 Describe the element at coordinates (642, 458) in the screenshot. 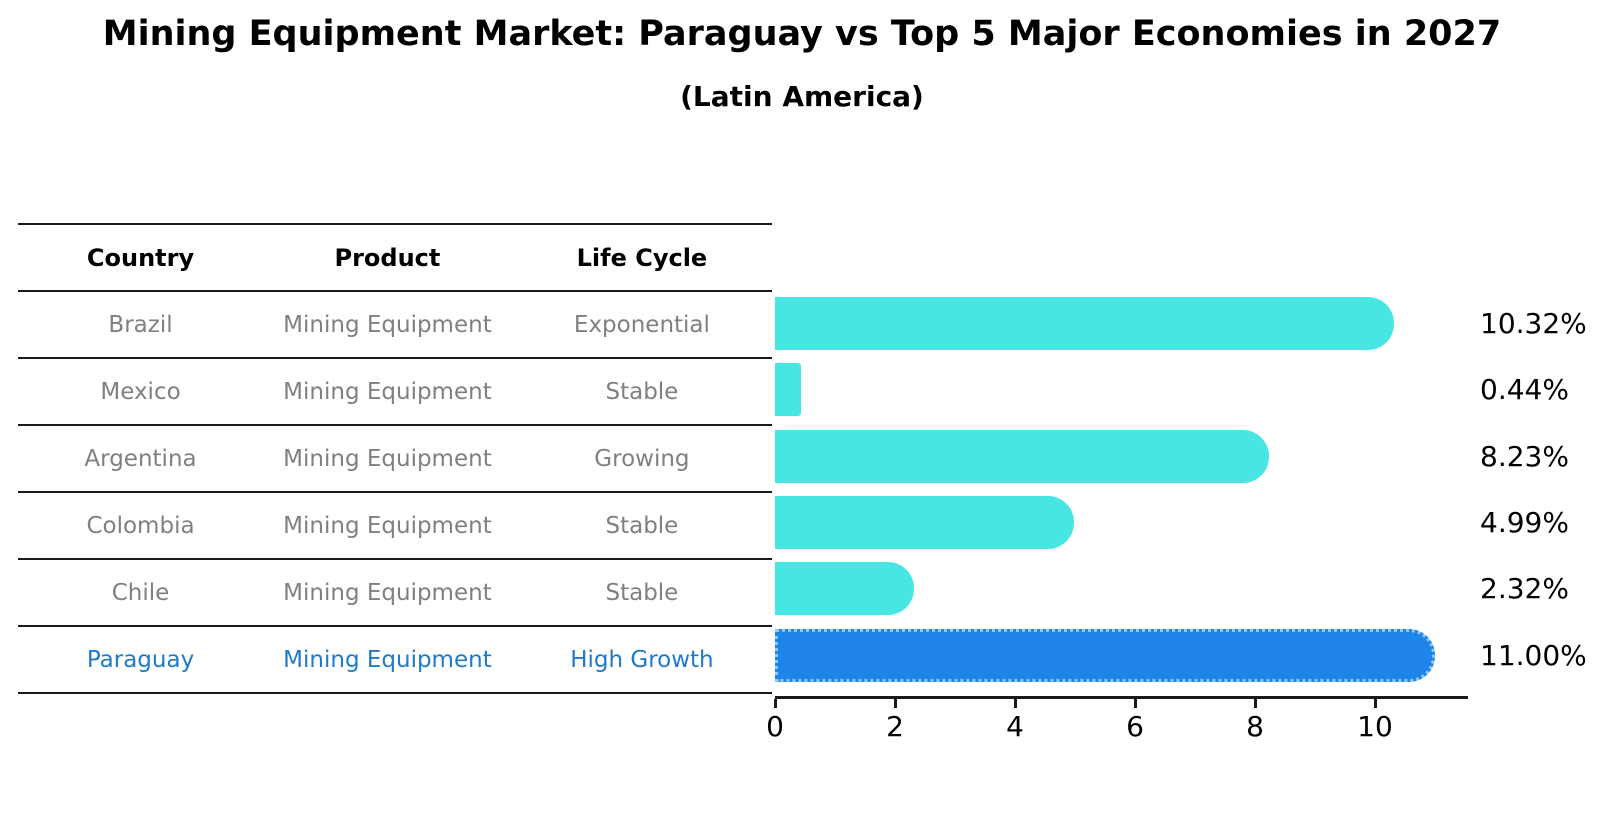

I see `cell-life-cycle: Growing` at that location.